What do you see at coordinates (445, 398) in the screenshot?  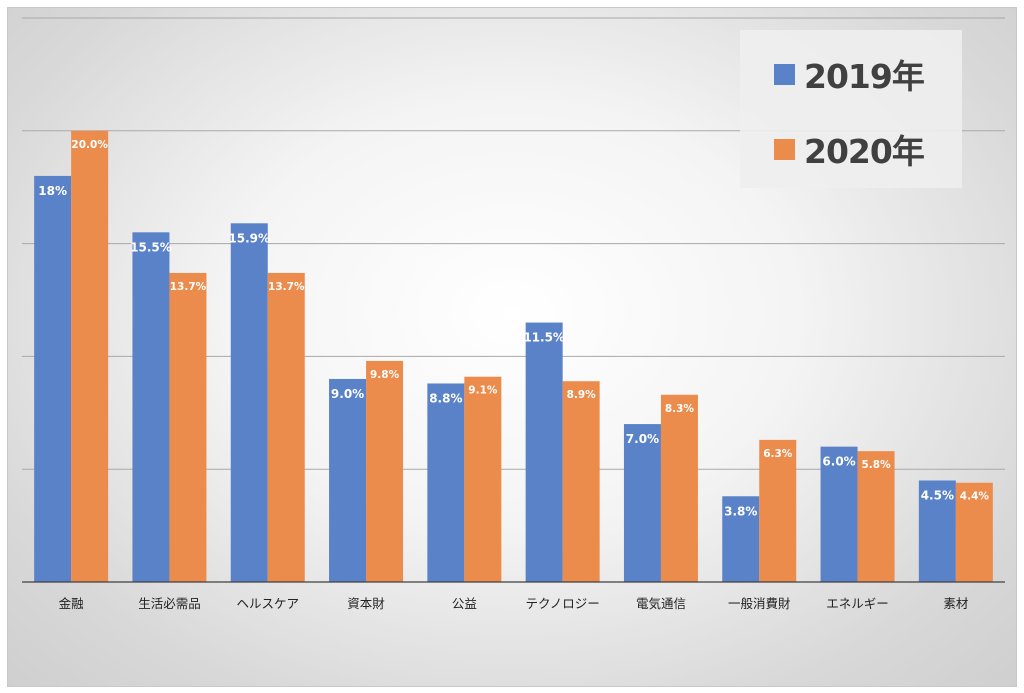 I see `data-label: 8.8%` at bounding box center [445, 398].